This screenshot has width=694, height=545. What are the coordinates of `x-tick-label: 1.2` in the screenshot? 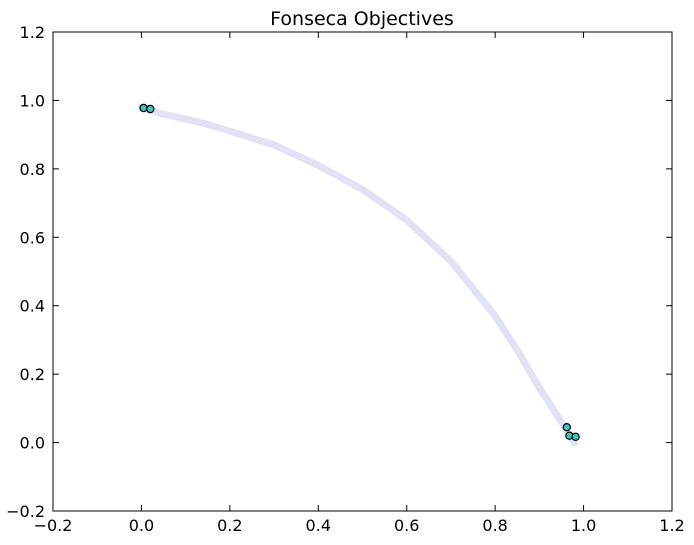 It's located at (671, 525).